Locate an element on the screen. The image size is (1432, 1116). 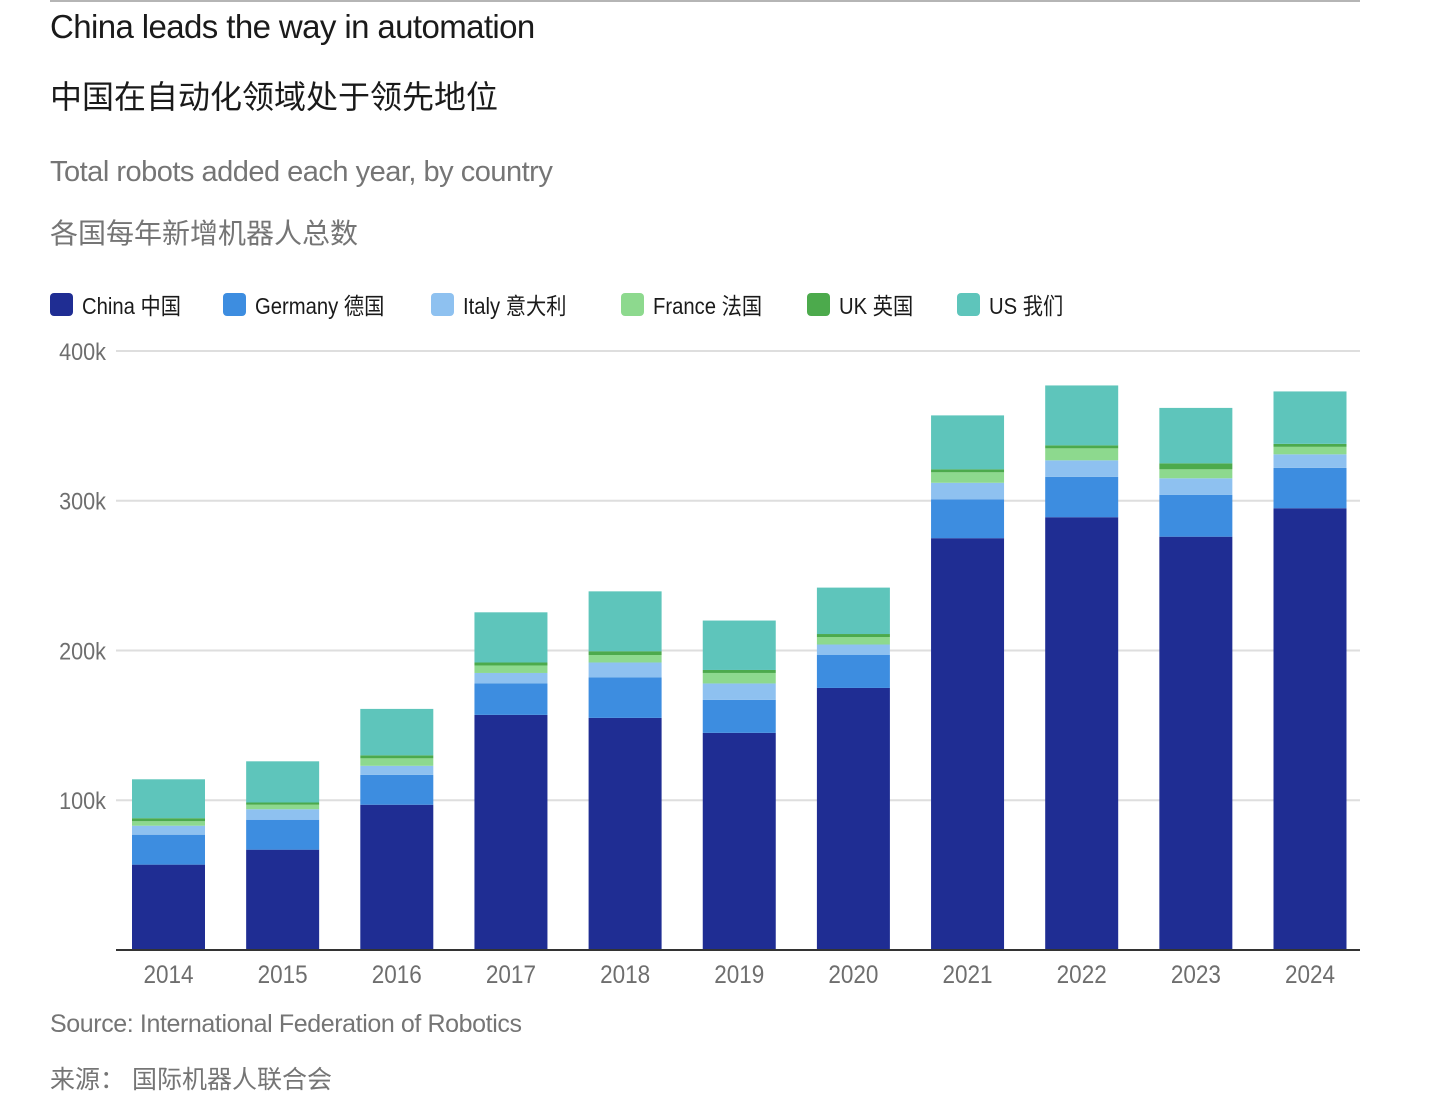
bar-segment-uk-2019 is located at coordinates (739, 671).